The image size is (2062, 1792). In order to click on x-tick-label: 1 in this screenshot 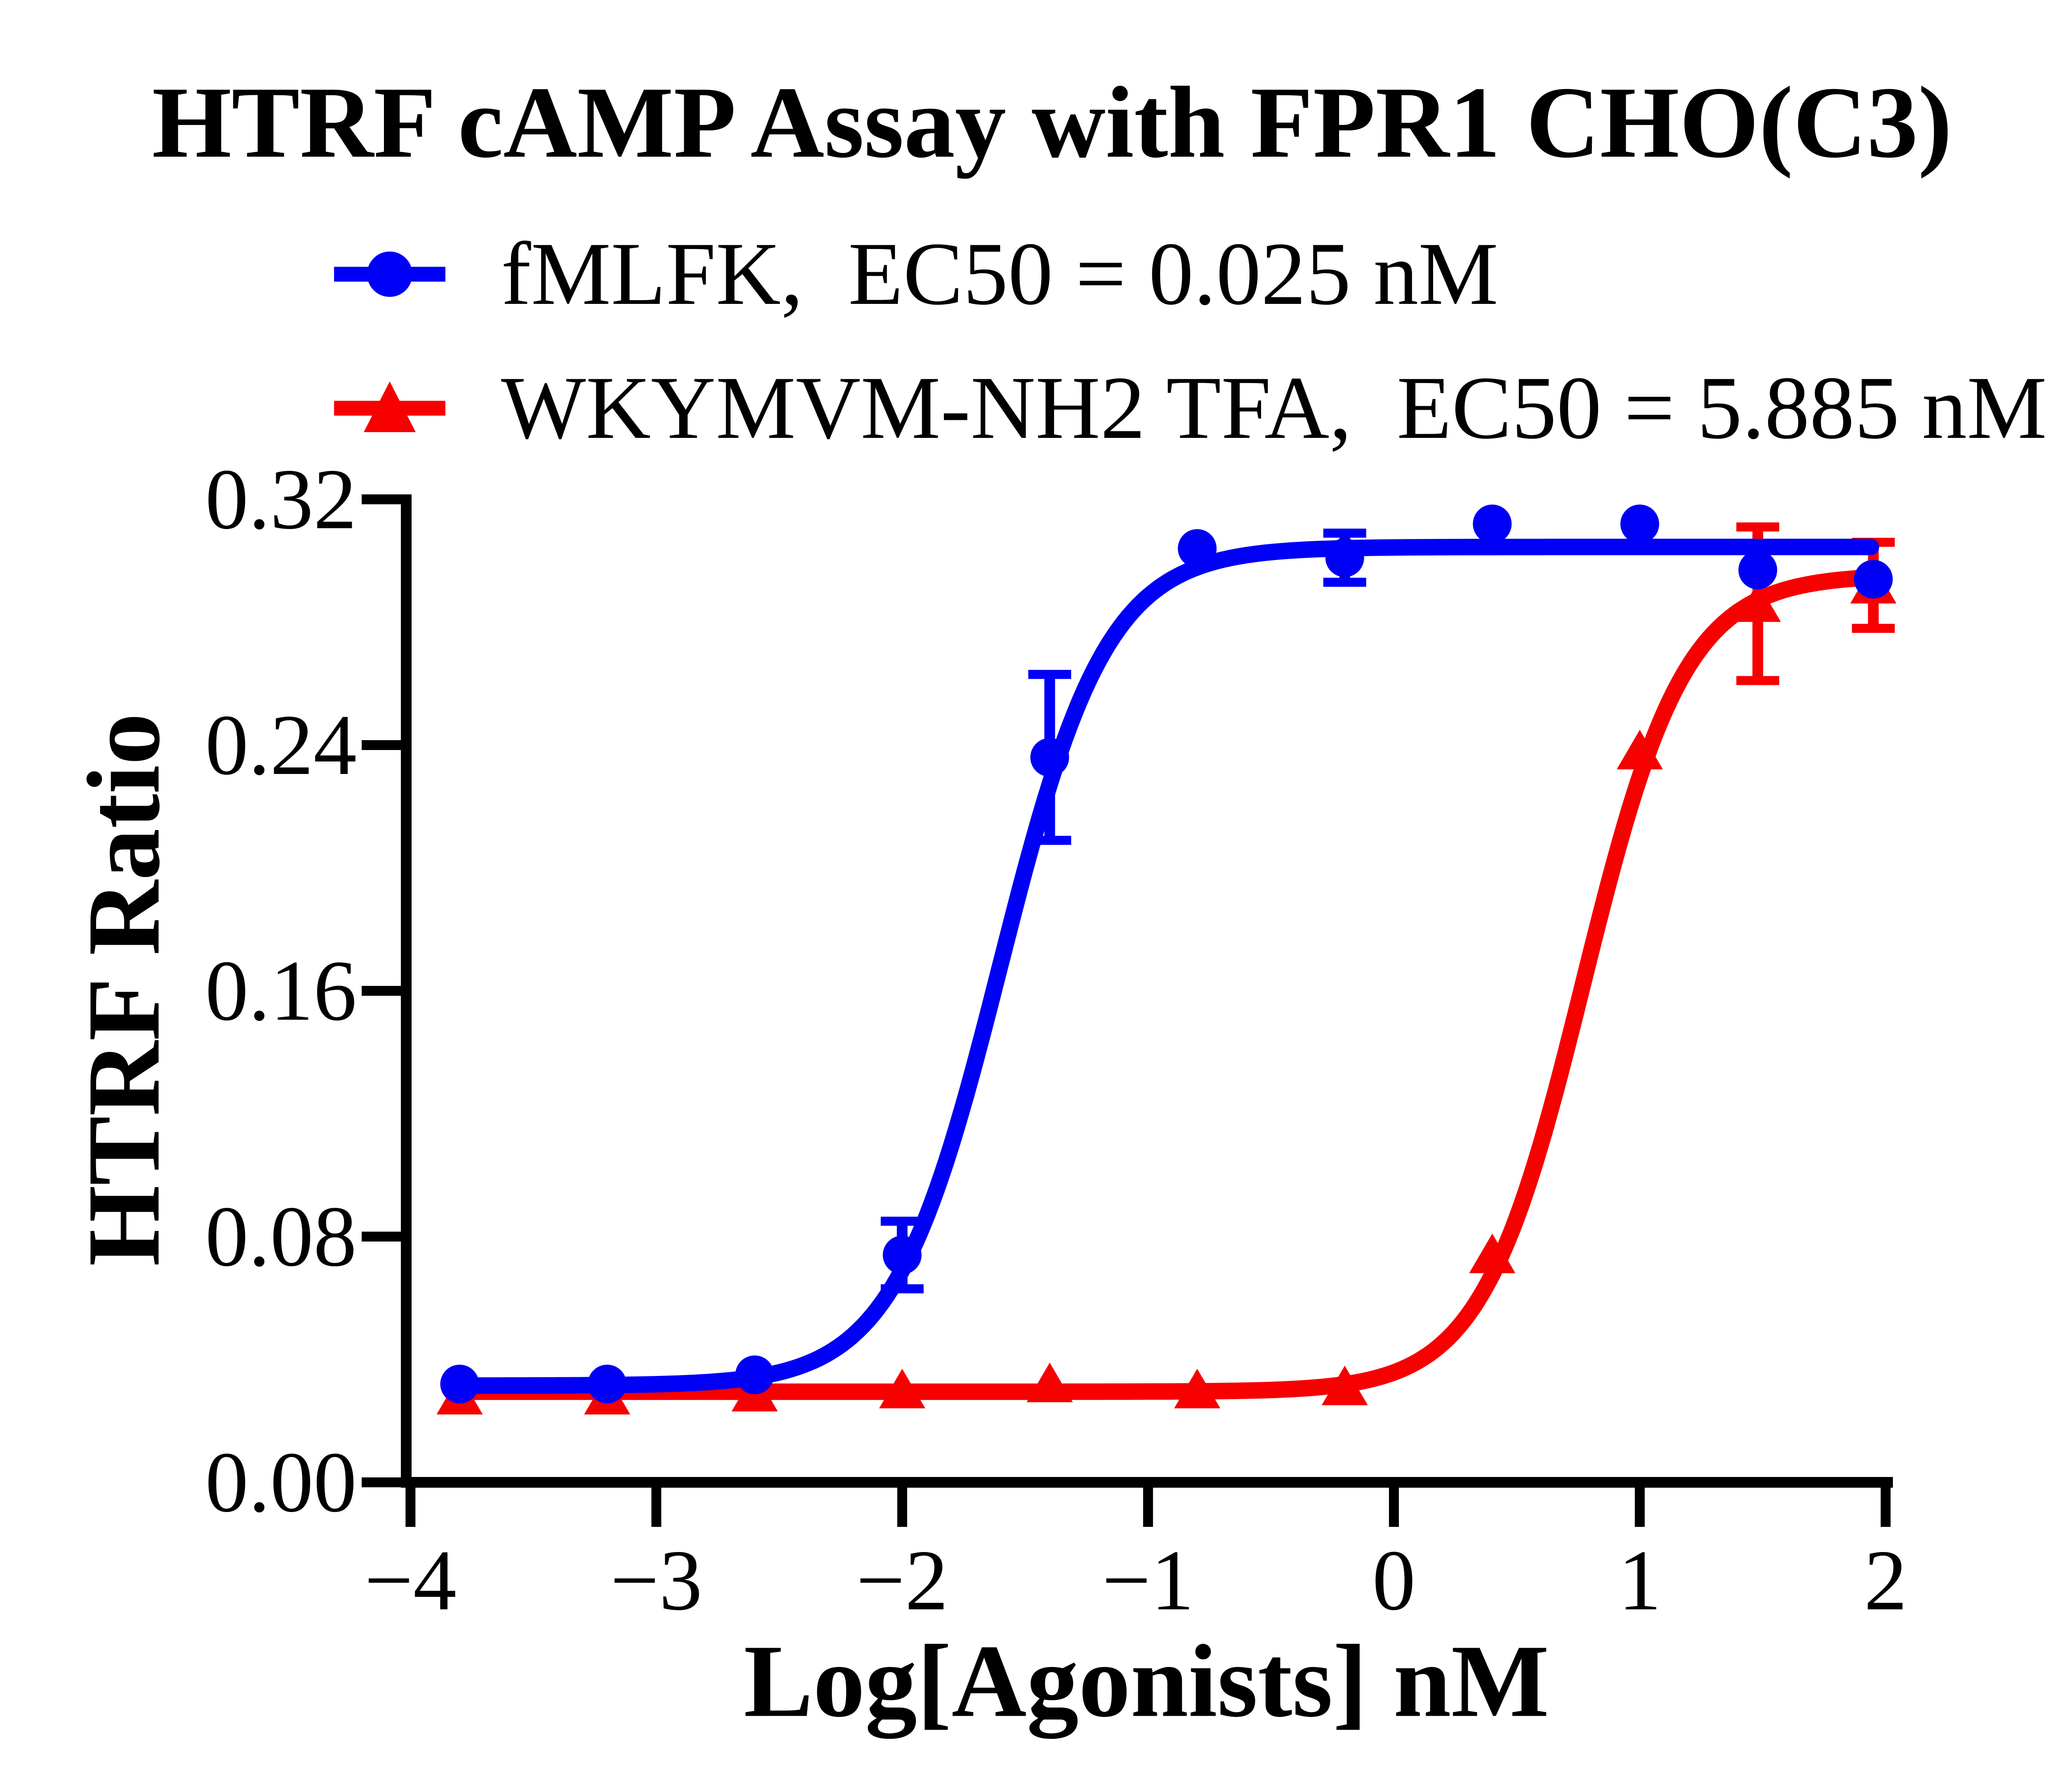, I will do `click(1640, 1580)`.